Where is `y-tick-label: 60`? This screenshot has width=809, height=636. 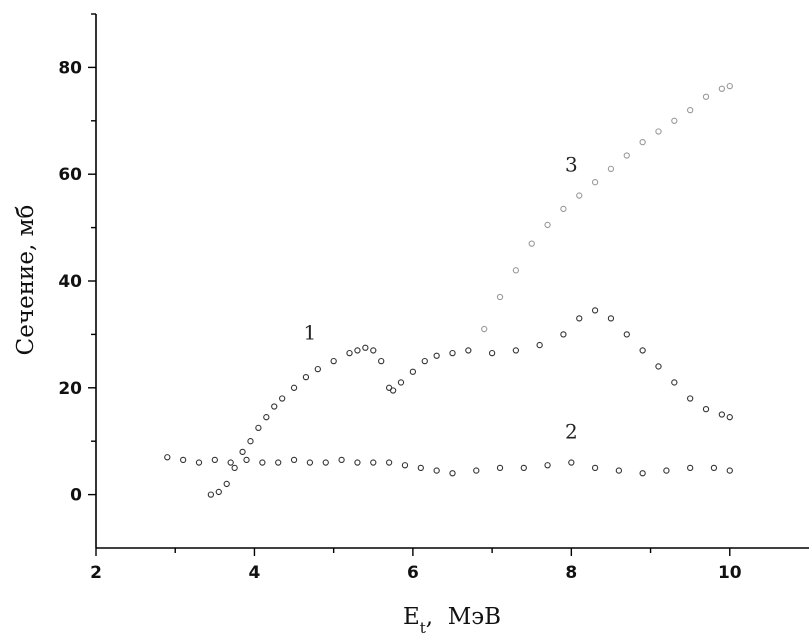
y-tick-label: 60 is located at coordinates (70, 175).